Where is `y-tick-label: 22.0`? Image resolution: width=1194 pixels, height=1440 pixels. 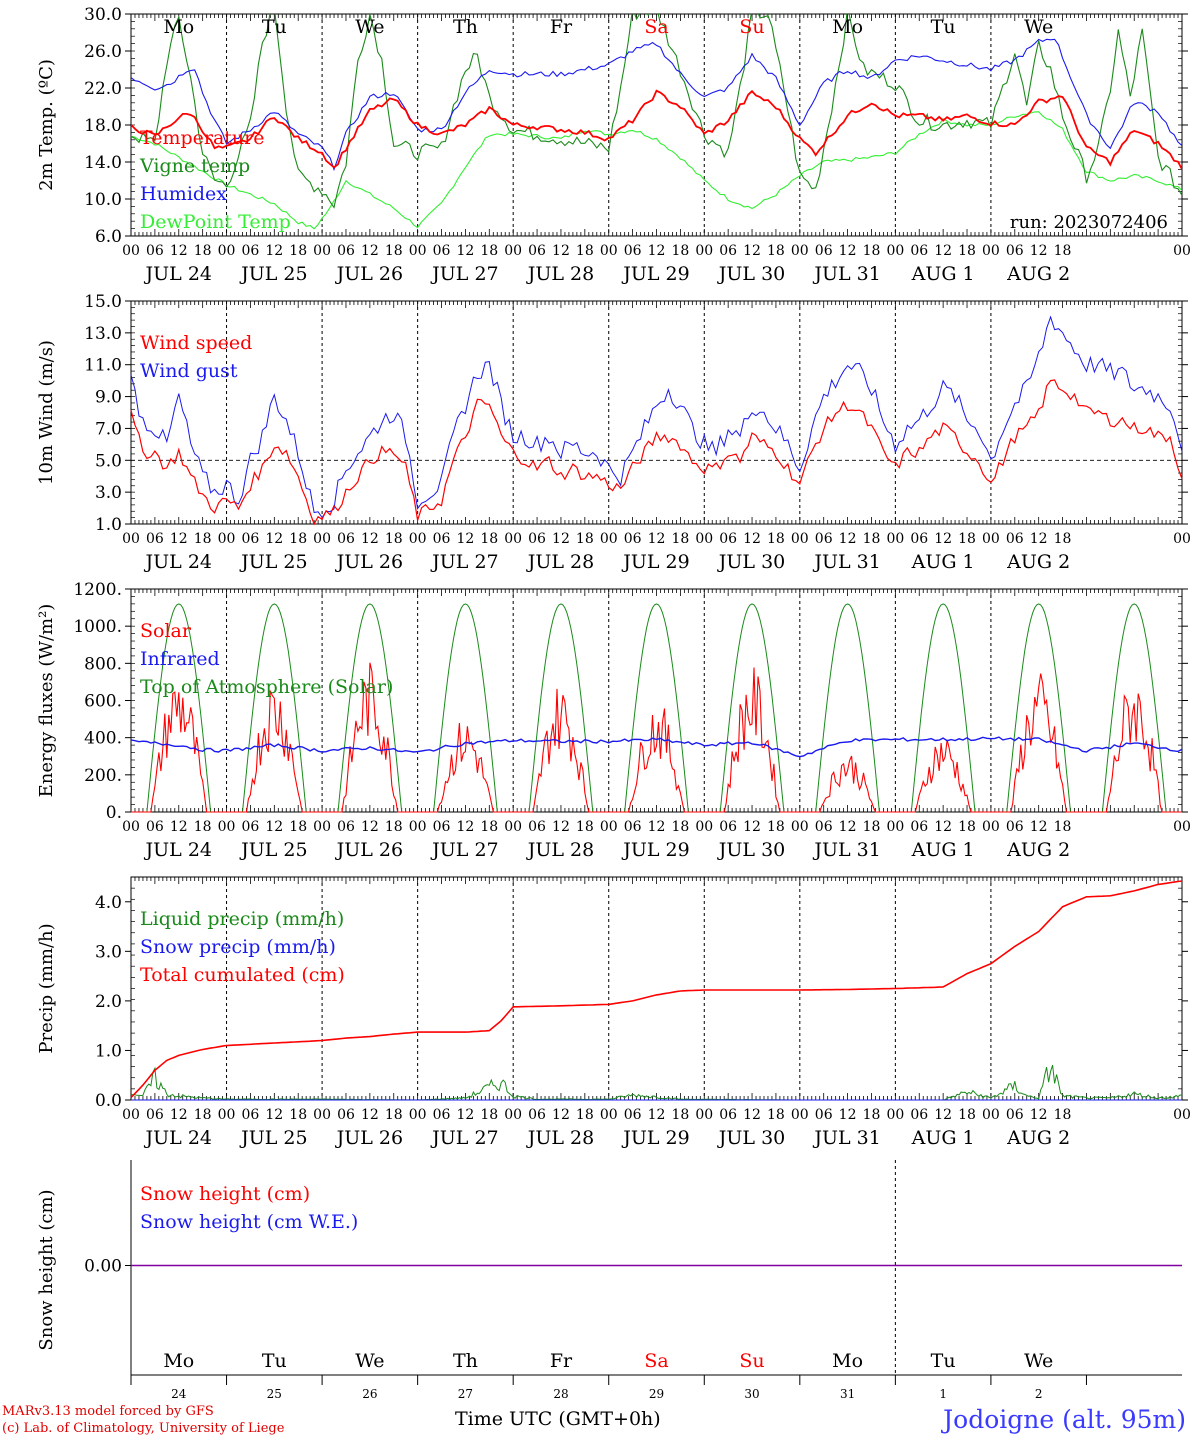
y-tick-label: 22.0 is located at coordinates (103, 89).